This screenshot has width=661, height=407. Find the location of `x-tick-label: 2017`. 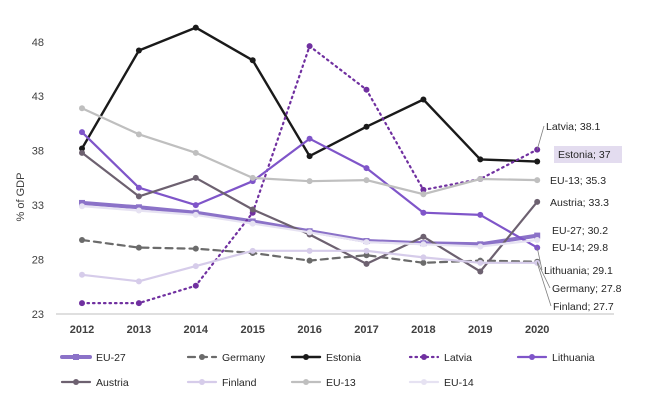

x-tick-label: 2017 is located at coordinates (366, 330).